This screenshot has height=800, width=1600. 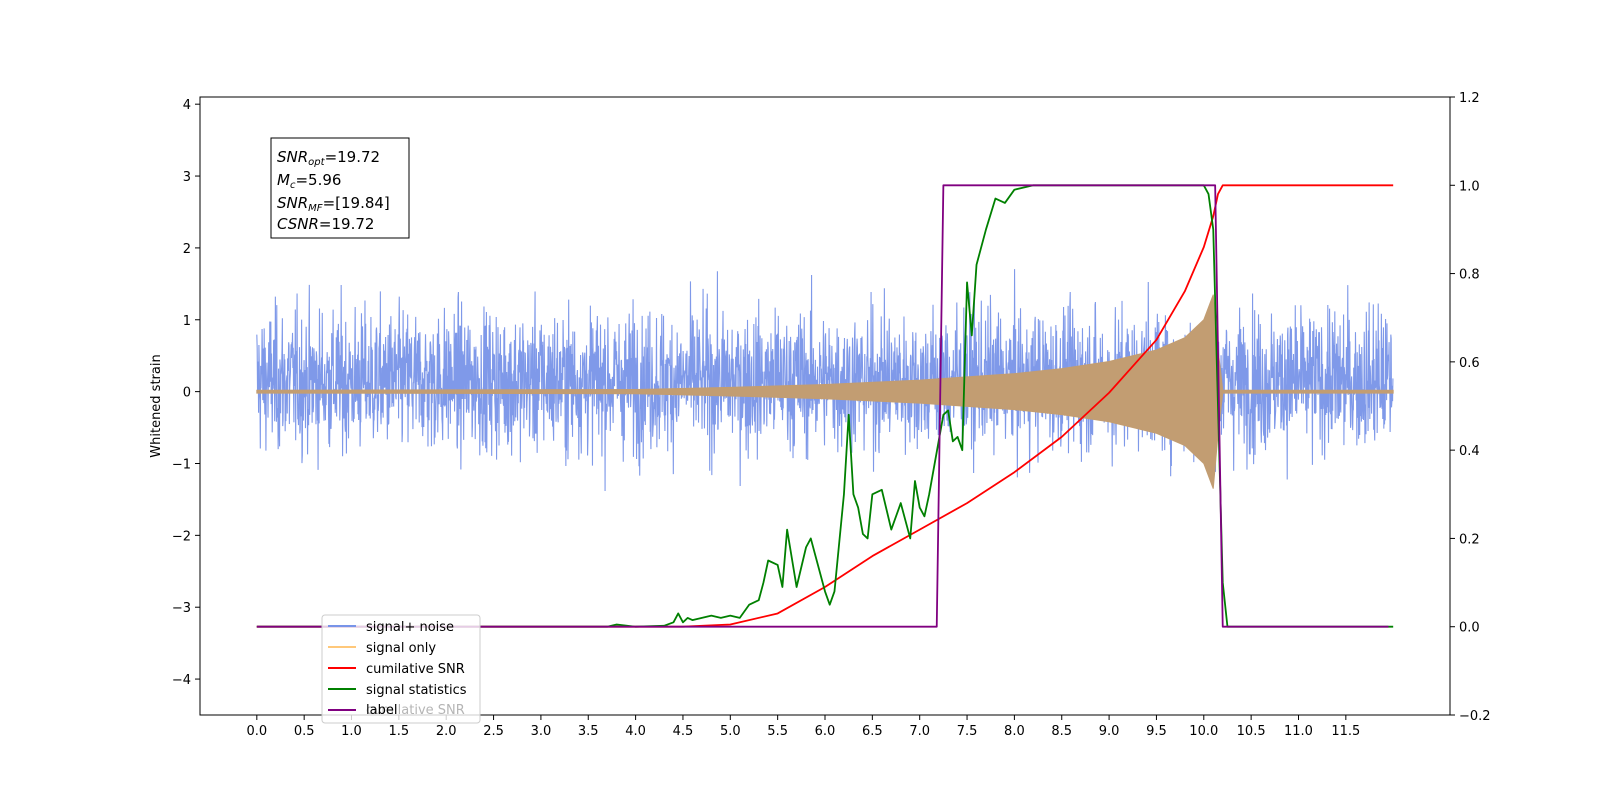 I want to click on x-tick-label: 8.0, so click(x=1014, y=731).